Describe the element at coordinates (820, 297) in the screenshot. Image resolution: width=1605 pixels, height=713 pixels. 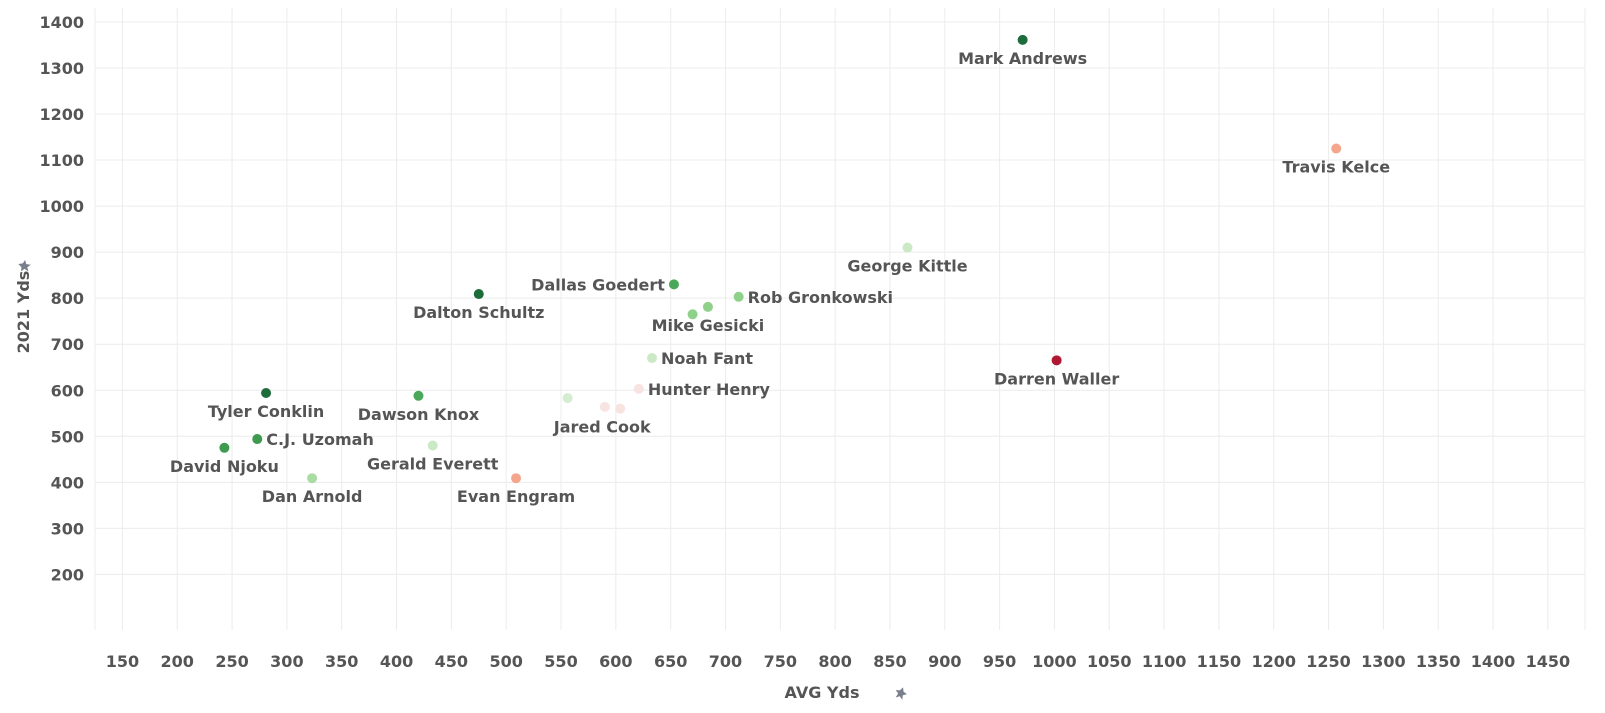
I see `point-label: Rob Gronkowski` at that location.